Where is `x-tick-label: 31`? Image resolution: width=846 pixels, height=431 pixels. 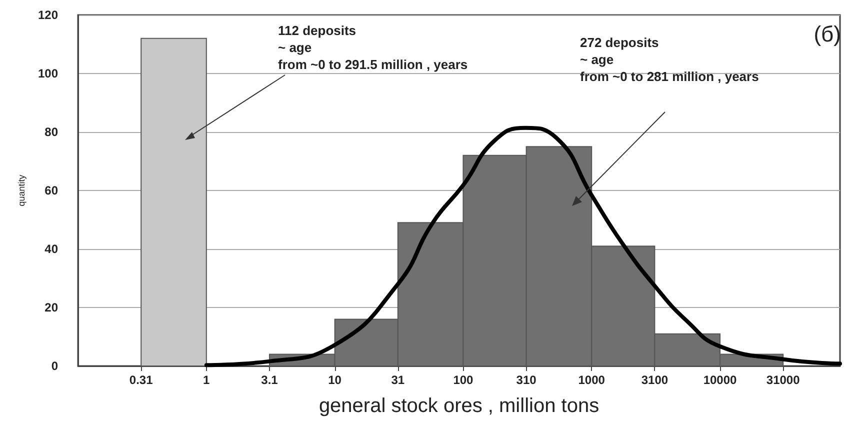 x-tick-label: 31 is located at coordinates (398, 380).